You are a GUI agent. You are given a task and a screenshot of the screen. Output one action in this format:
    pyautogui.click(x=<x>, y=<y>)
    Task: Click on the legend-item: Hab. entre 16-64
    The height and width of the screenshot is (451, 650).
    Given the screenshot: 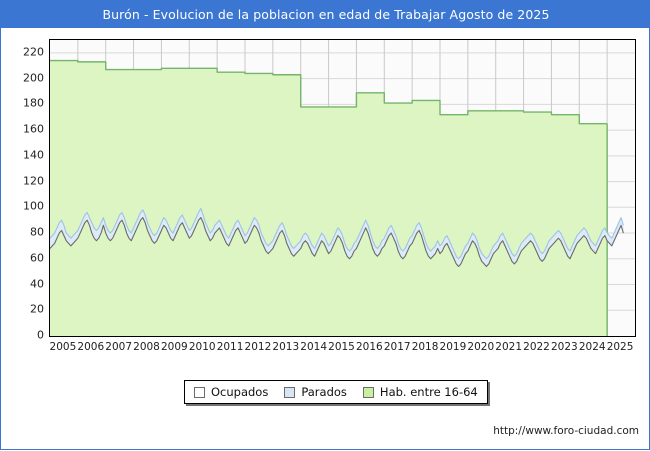 What is the action you would take?
    pyautogui.click(x=420, y=392)
    